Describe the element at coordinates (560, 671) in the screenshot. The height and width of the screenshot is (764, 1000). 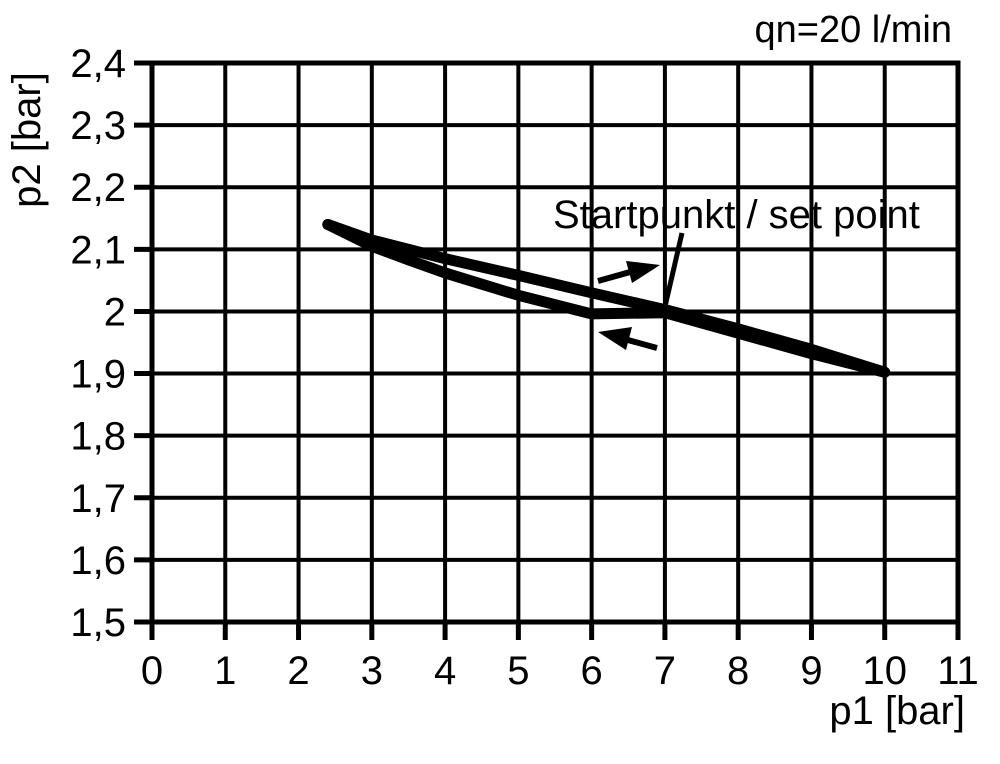
I see `x-axis-tick-labels: 0 1 2 3 4 5 6 7 8 9 10 11` at that location.